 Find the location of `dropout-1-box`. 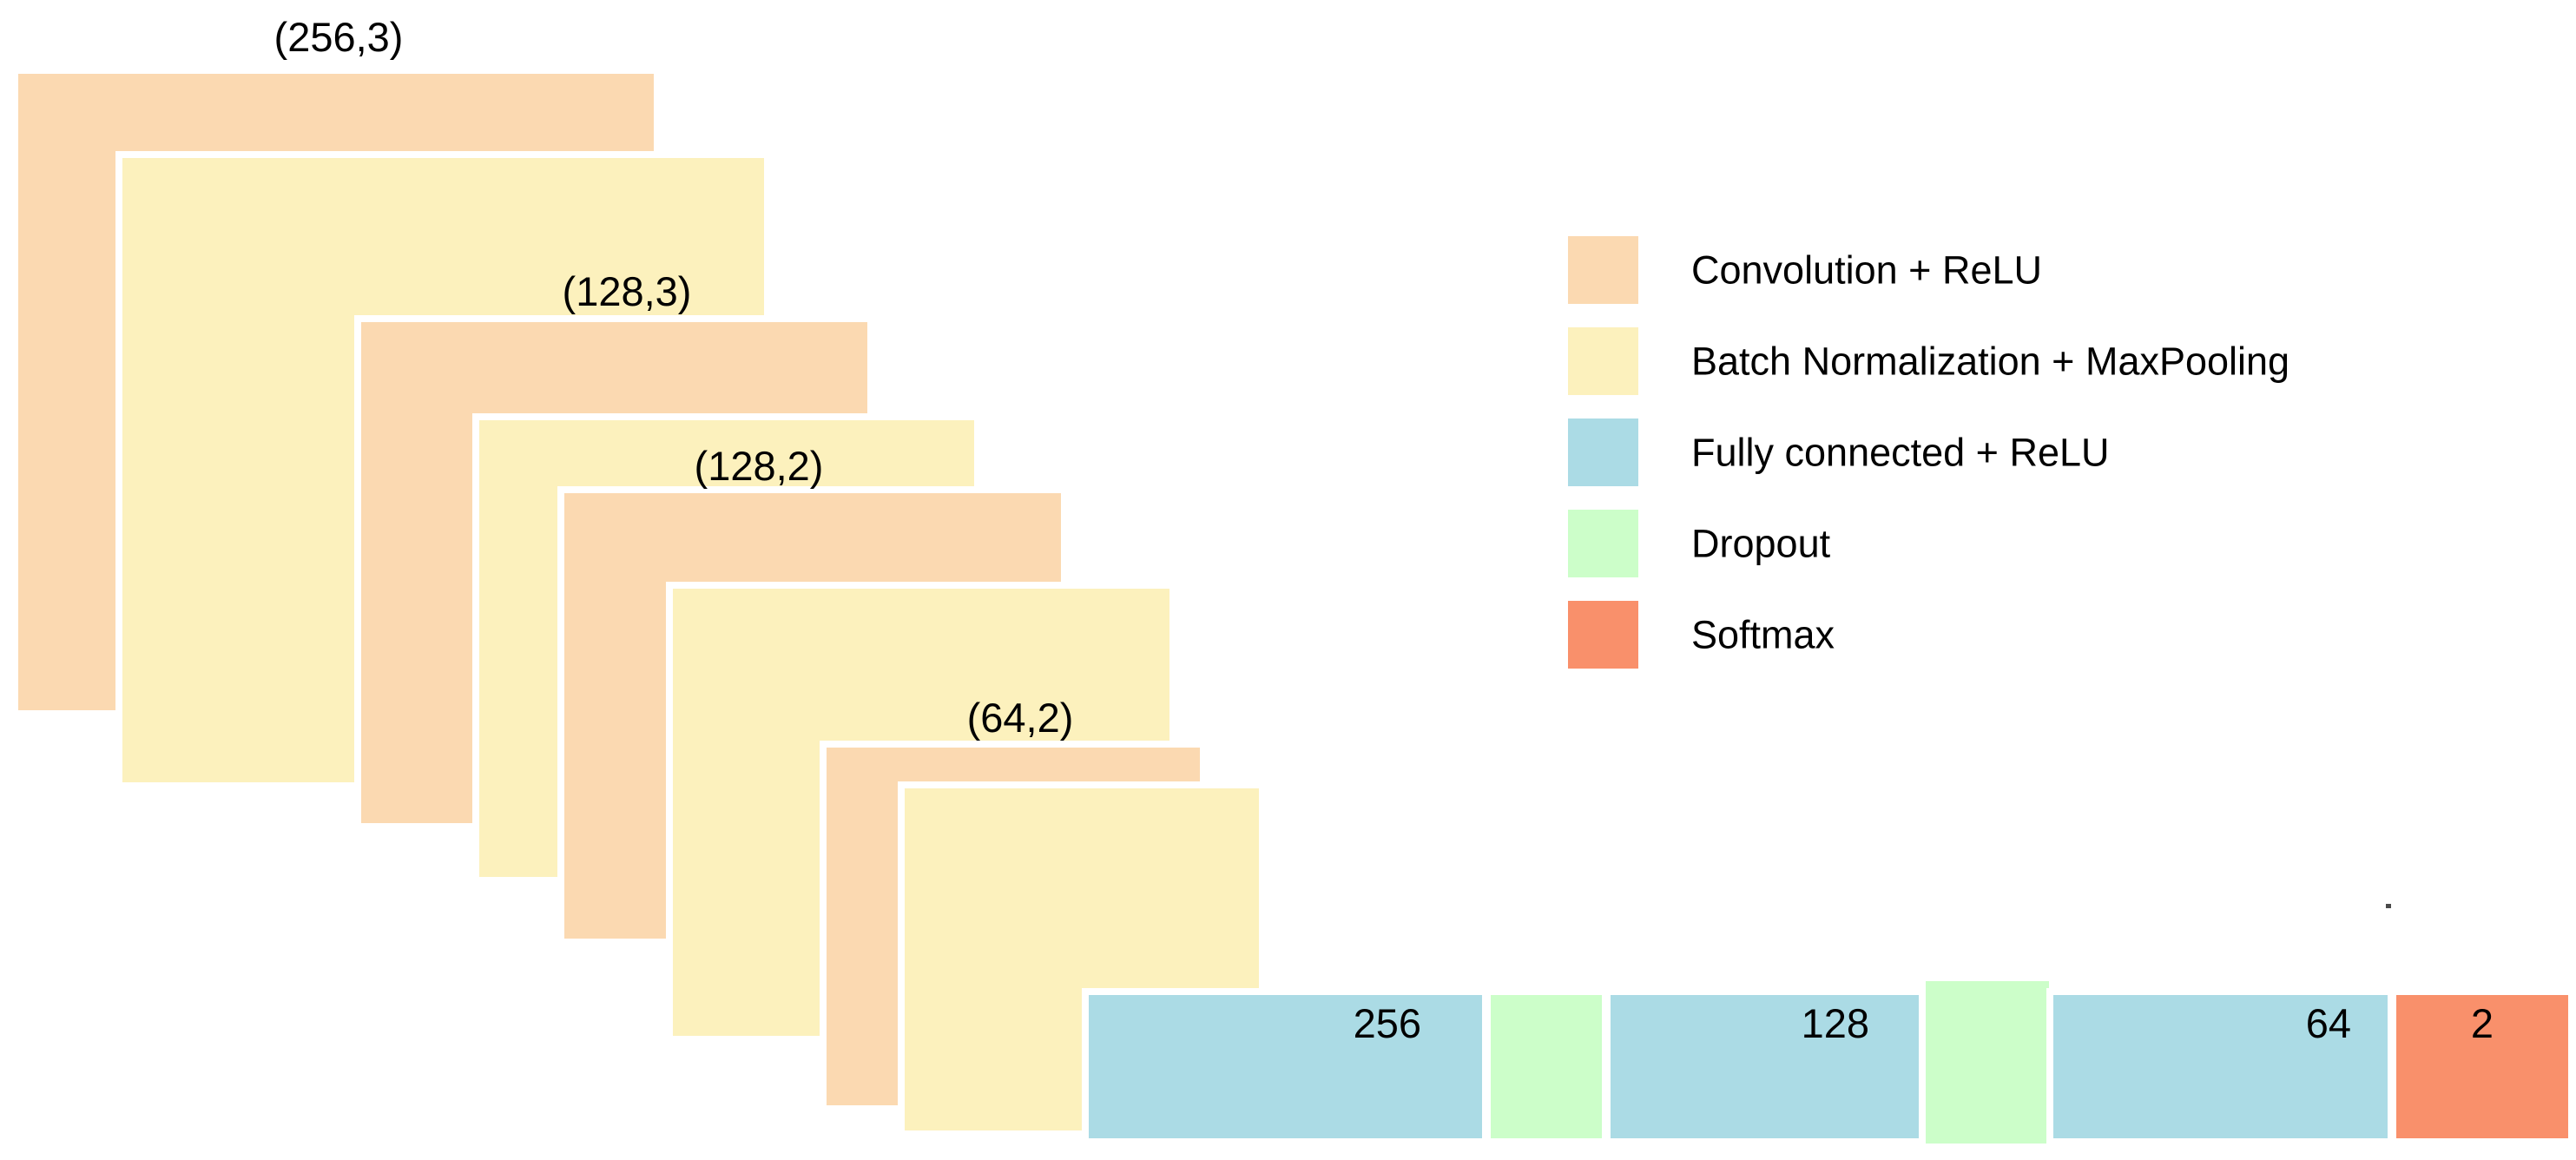

dropout-1-box is located at coordinates (1546, 1066).